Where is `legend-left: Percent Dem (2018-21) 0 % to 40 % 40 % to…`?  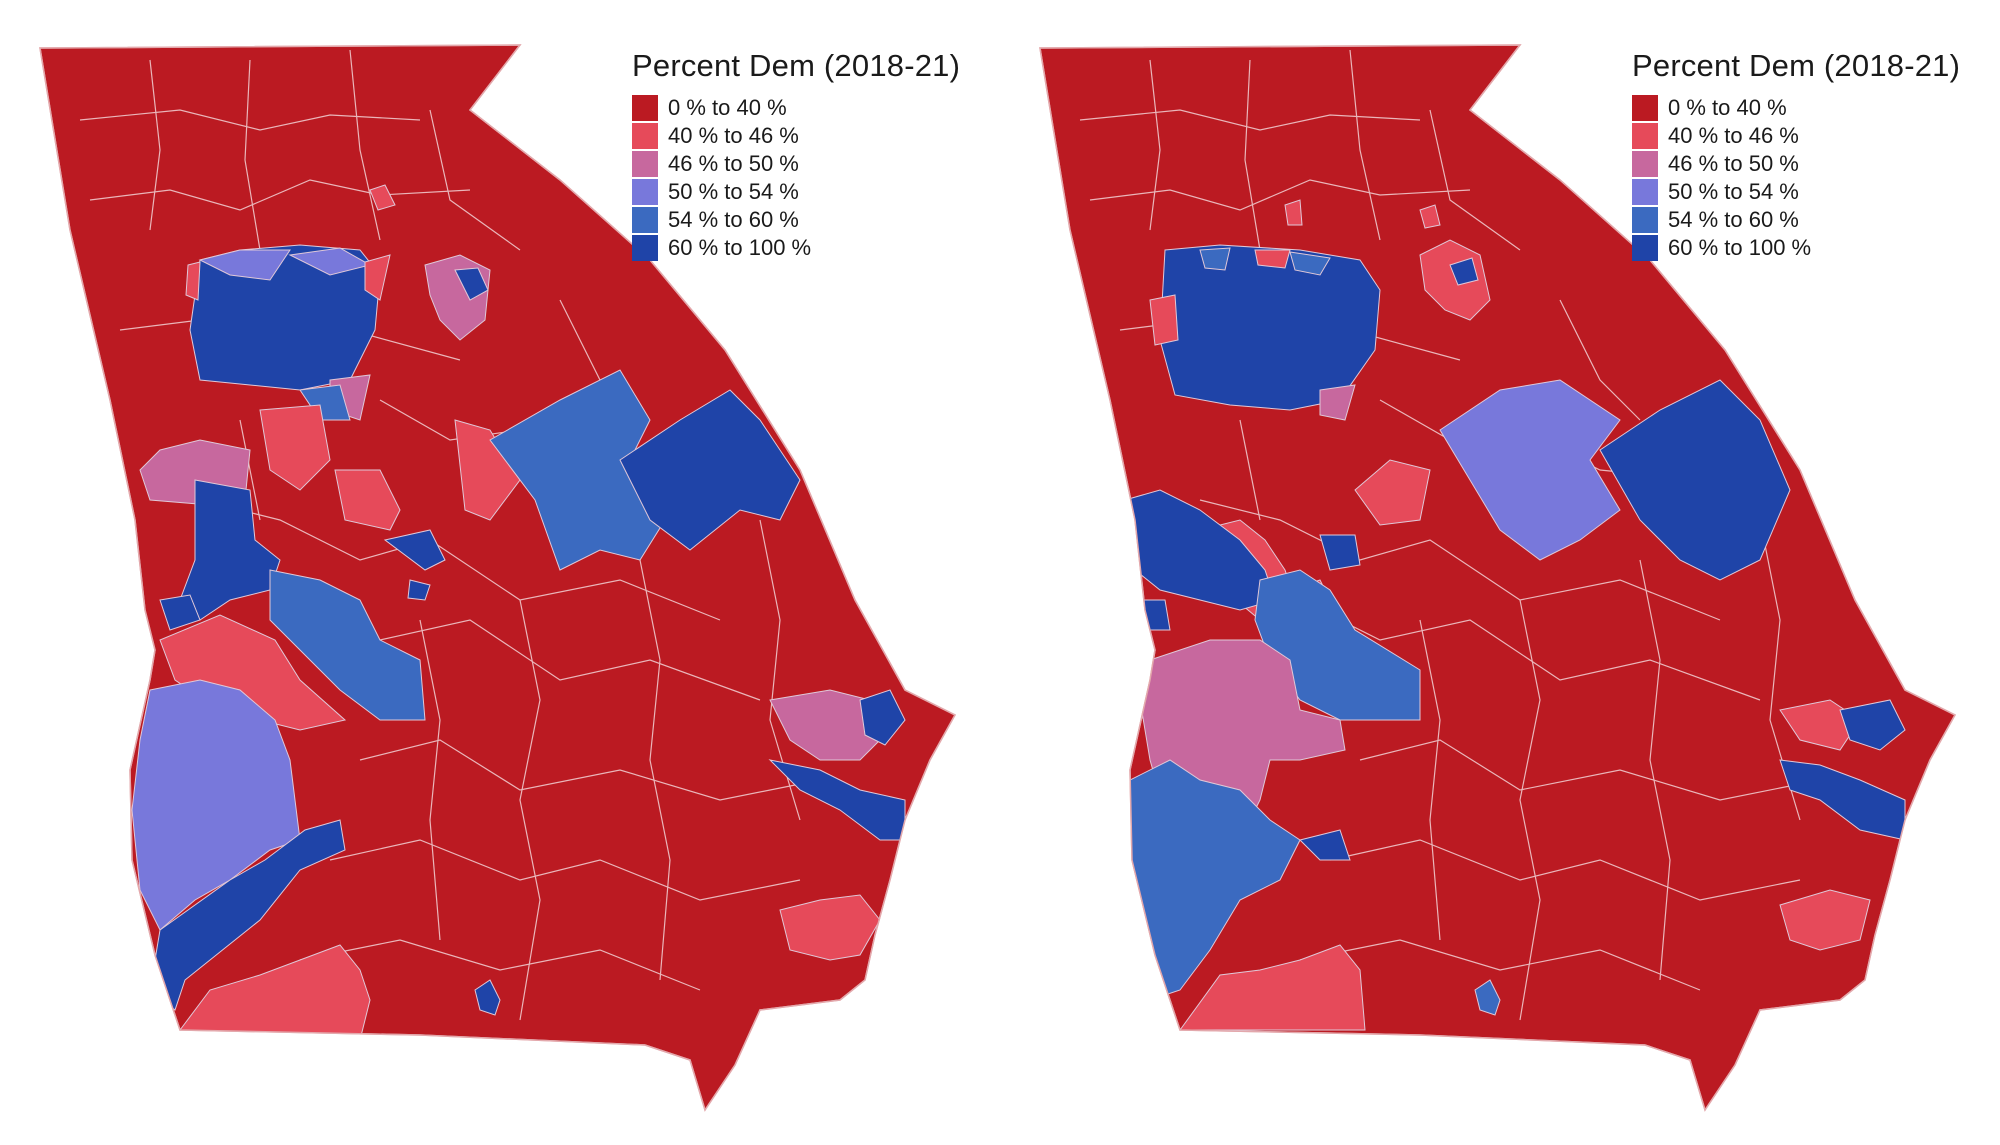
legend-left: Percent Dem (2018-21) 0 % to 40 % 40 % to… is located at coordinates (796, 155).